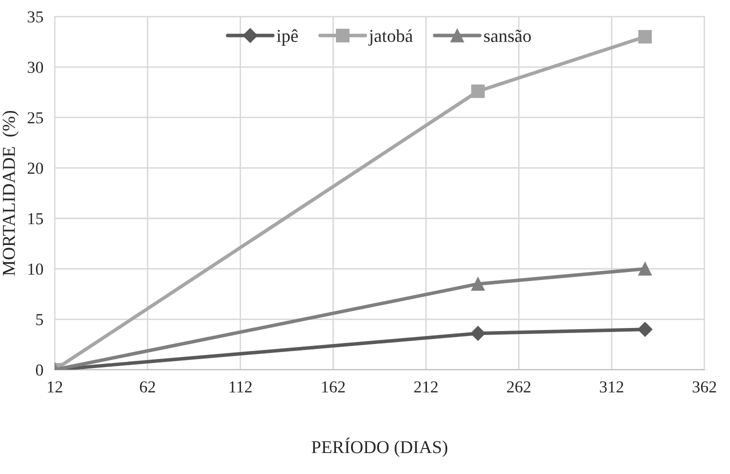  I want to click on y-tick-label: 35, so click(35, 17).